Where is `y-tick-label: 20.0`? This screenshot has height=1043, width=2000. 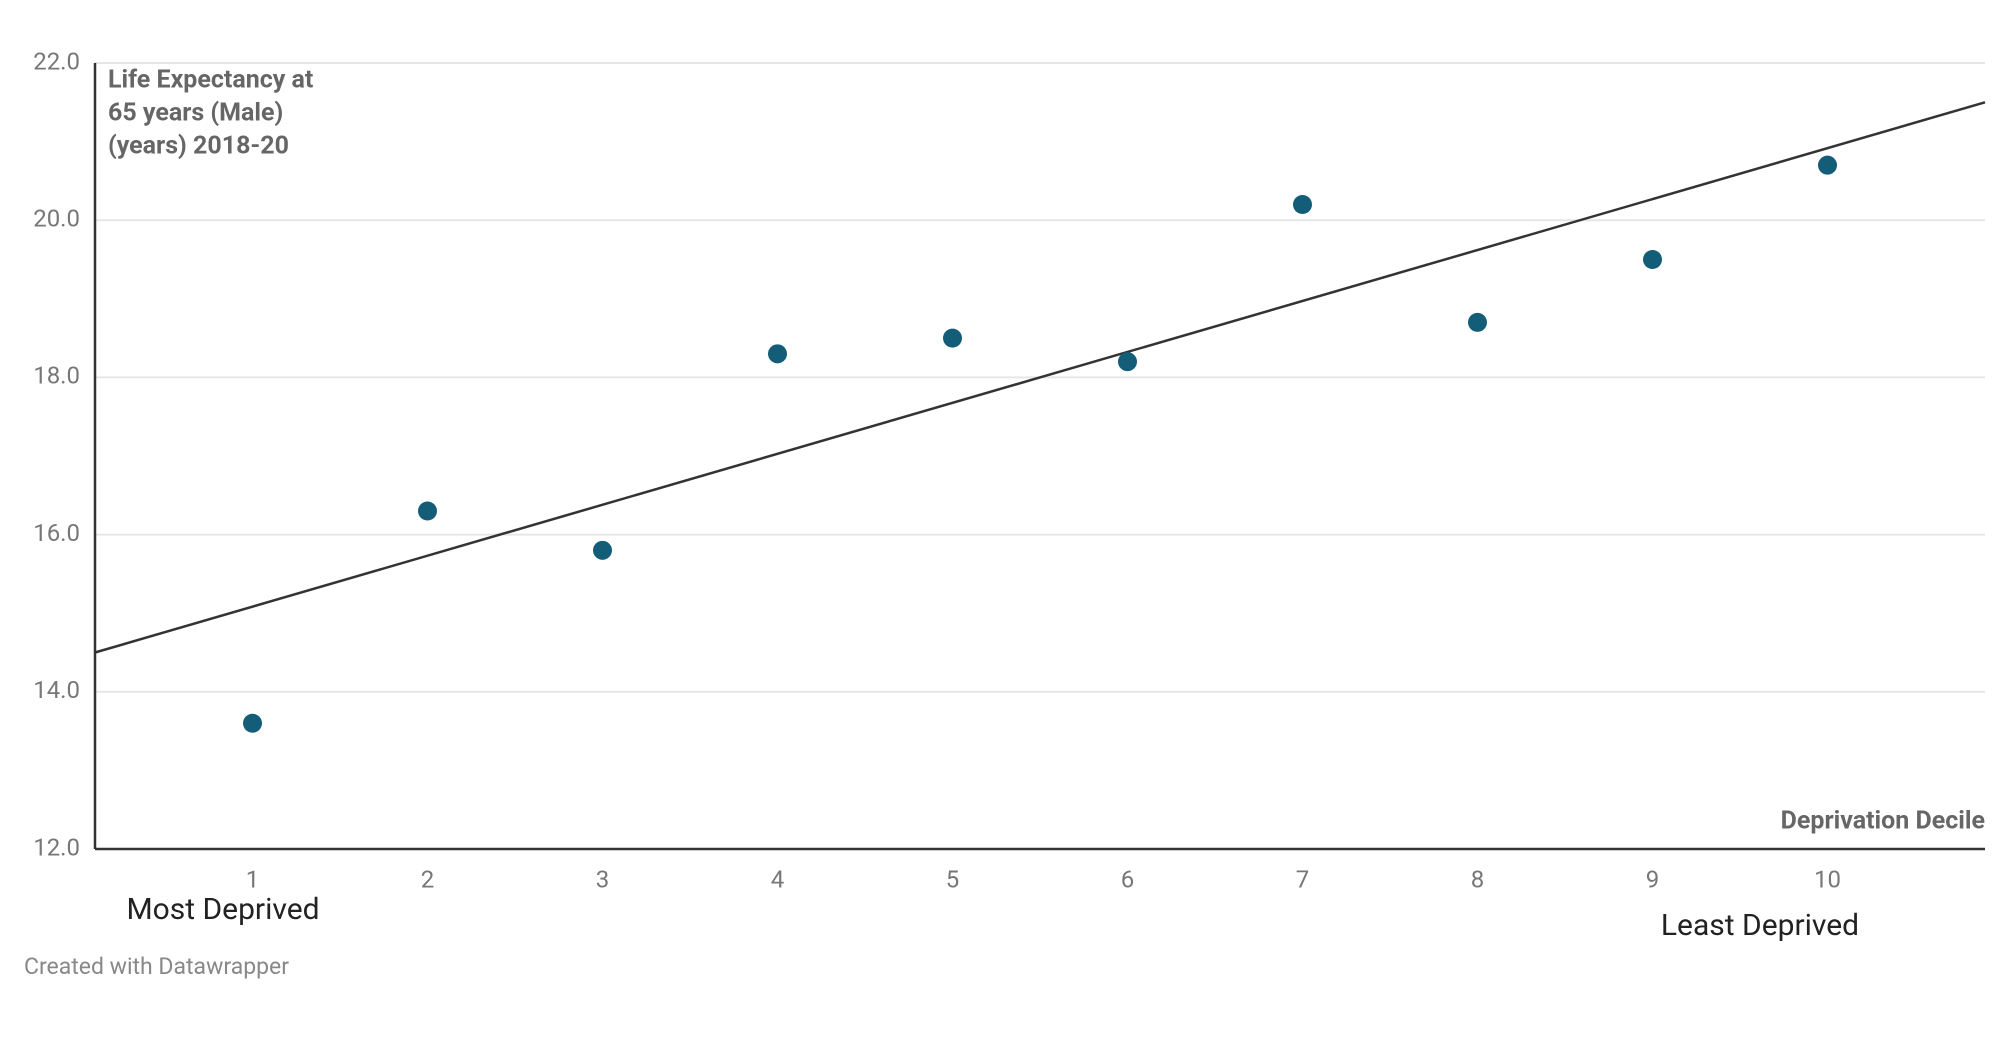 y-tick-label: 20.0 is located at coordinates (56, 219).